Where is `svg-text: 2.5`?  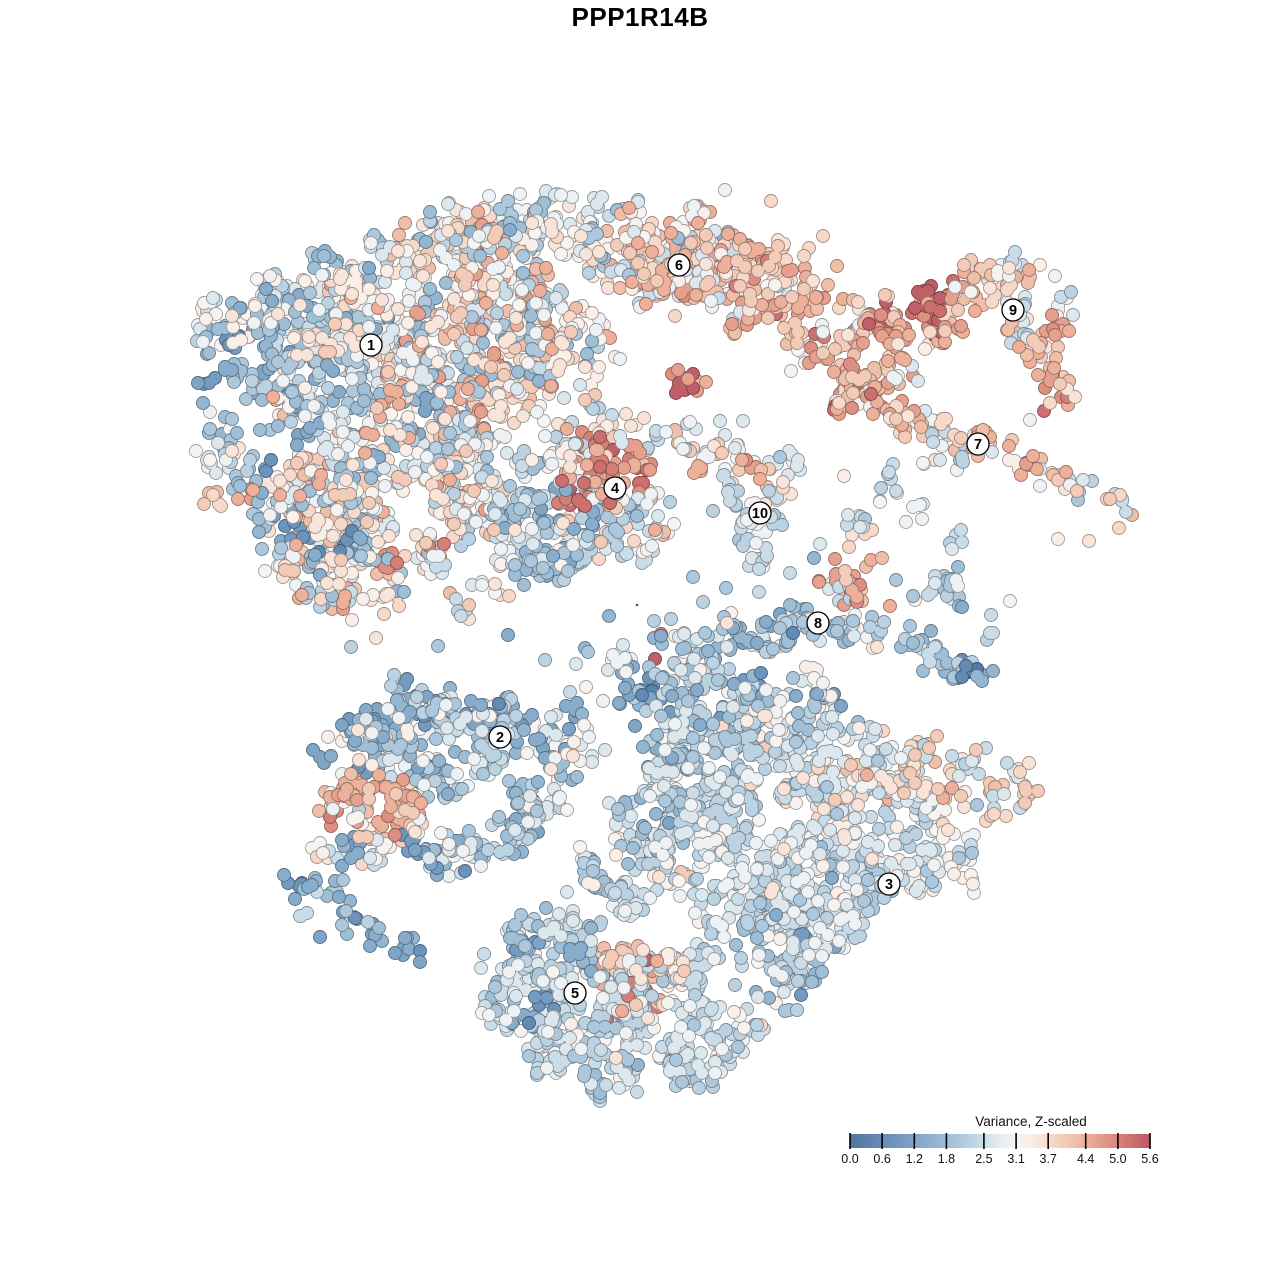 svg-text: 2.5 is located at coordinates (983, 1159).